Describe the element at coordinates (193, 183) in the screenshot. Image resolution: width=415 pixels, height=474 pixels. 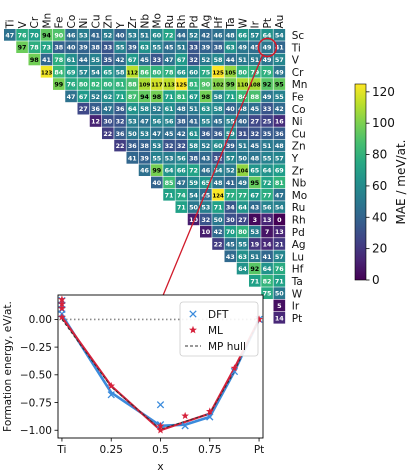
I see `heatmap-cell-value: 59` at that location.